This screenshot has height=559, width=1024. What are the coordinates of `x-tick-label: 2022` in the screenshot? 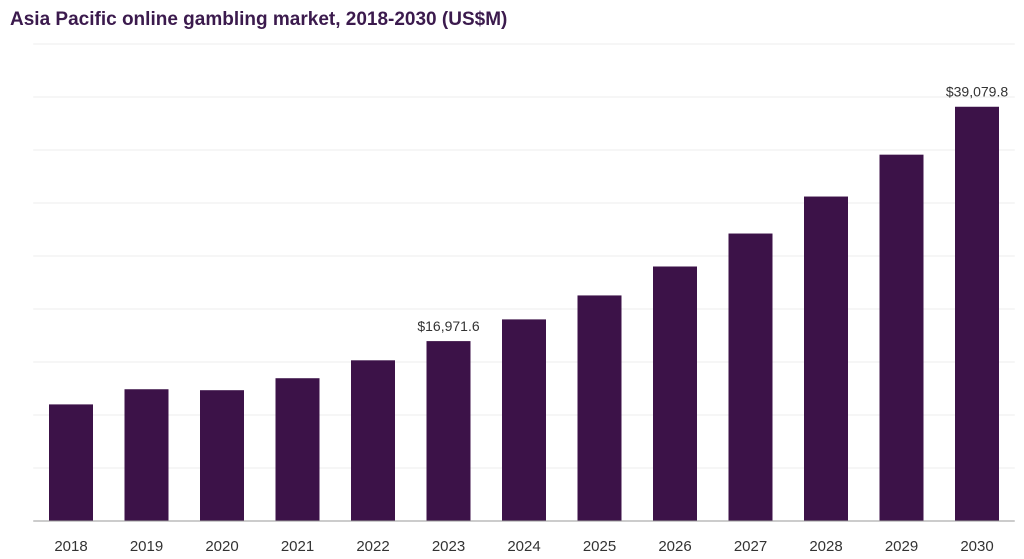 It's located at (372, 546).